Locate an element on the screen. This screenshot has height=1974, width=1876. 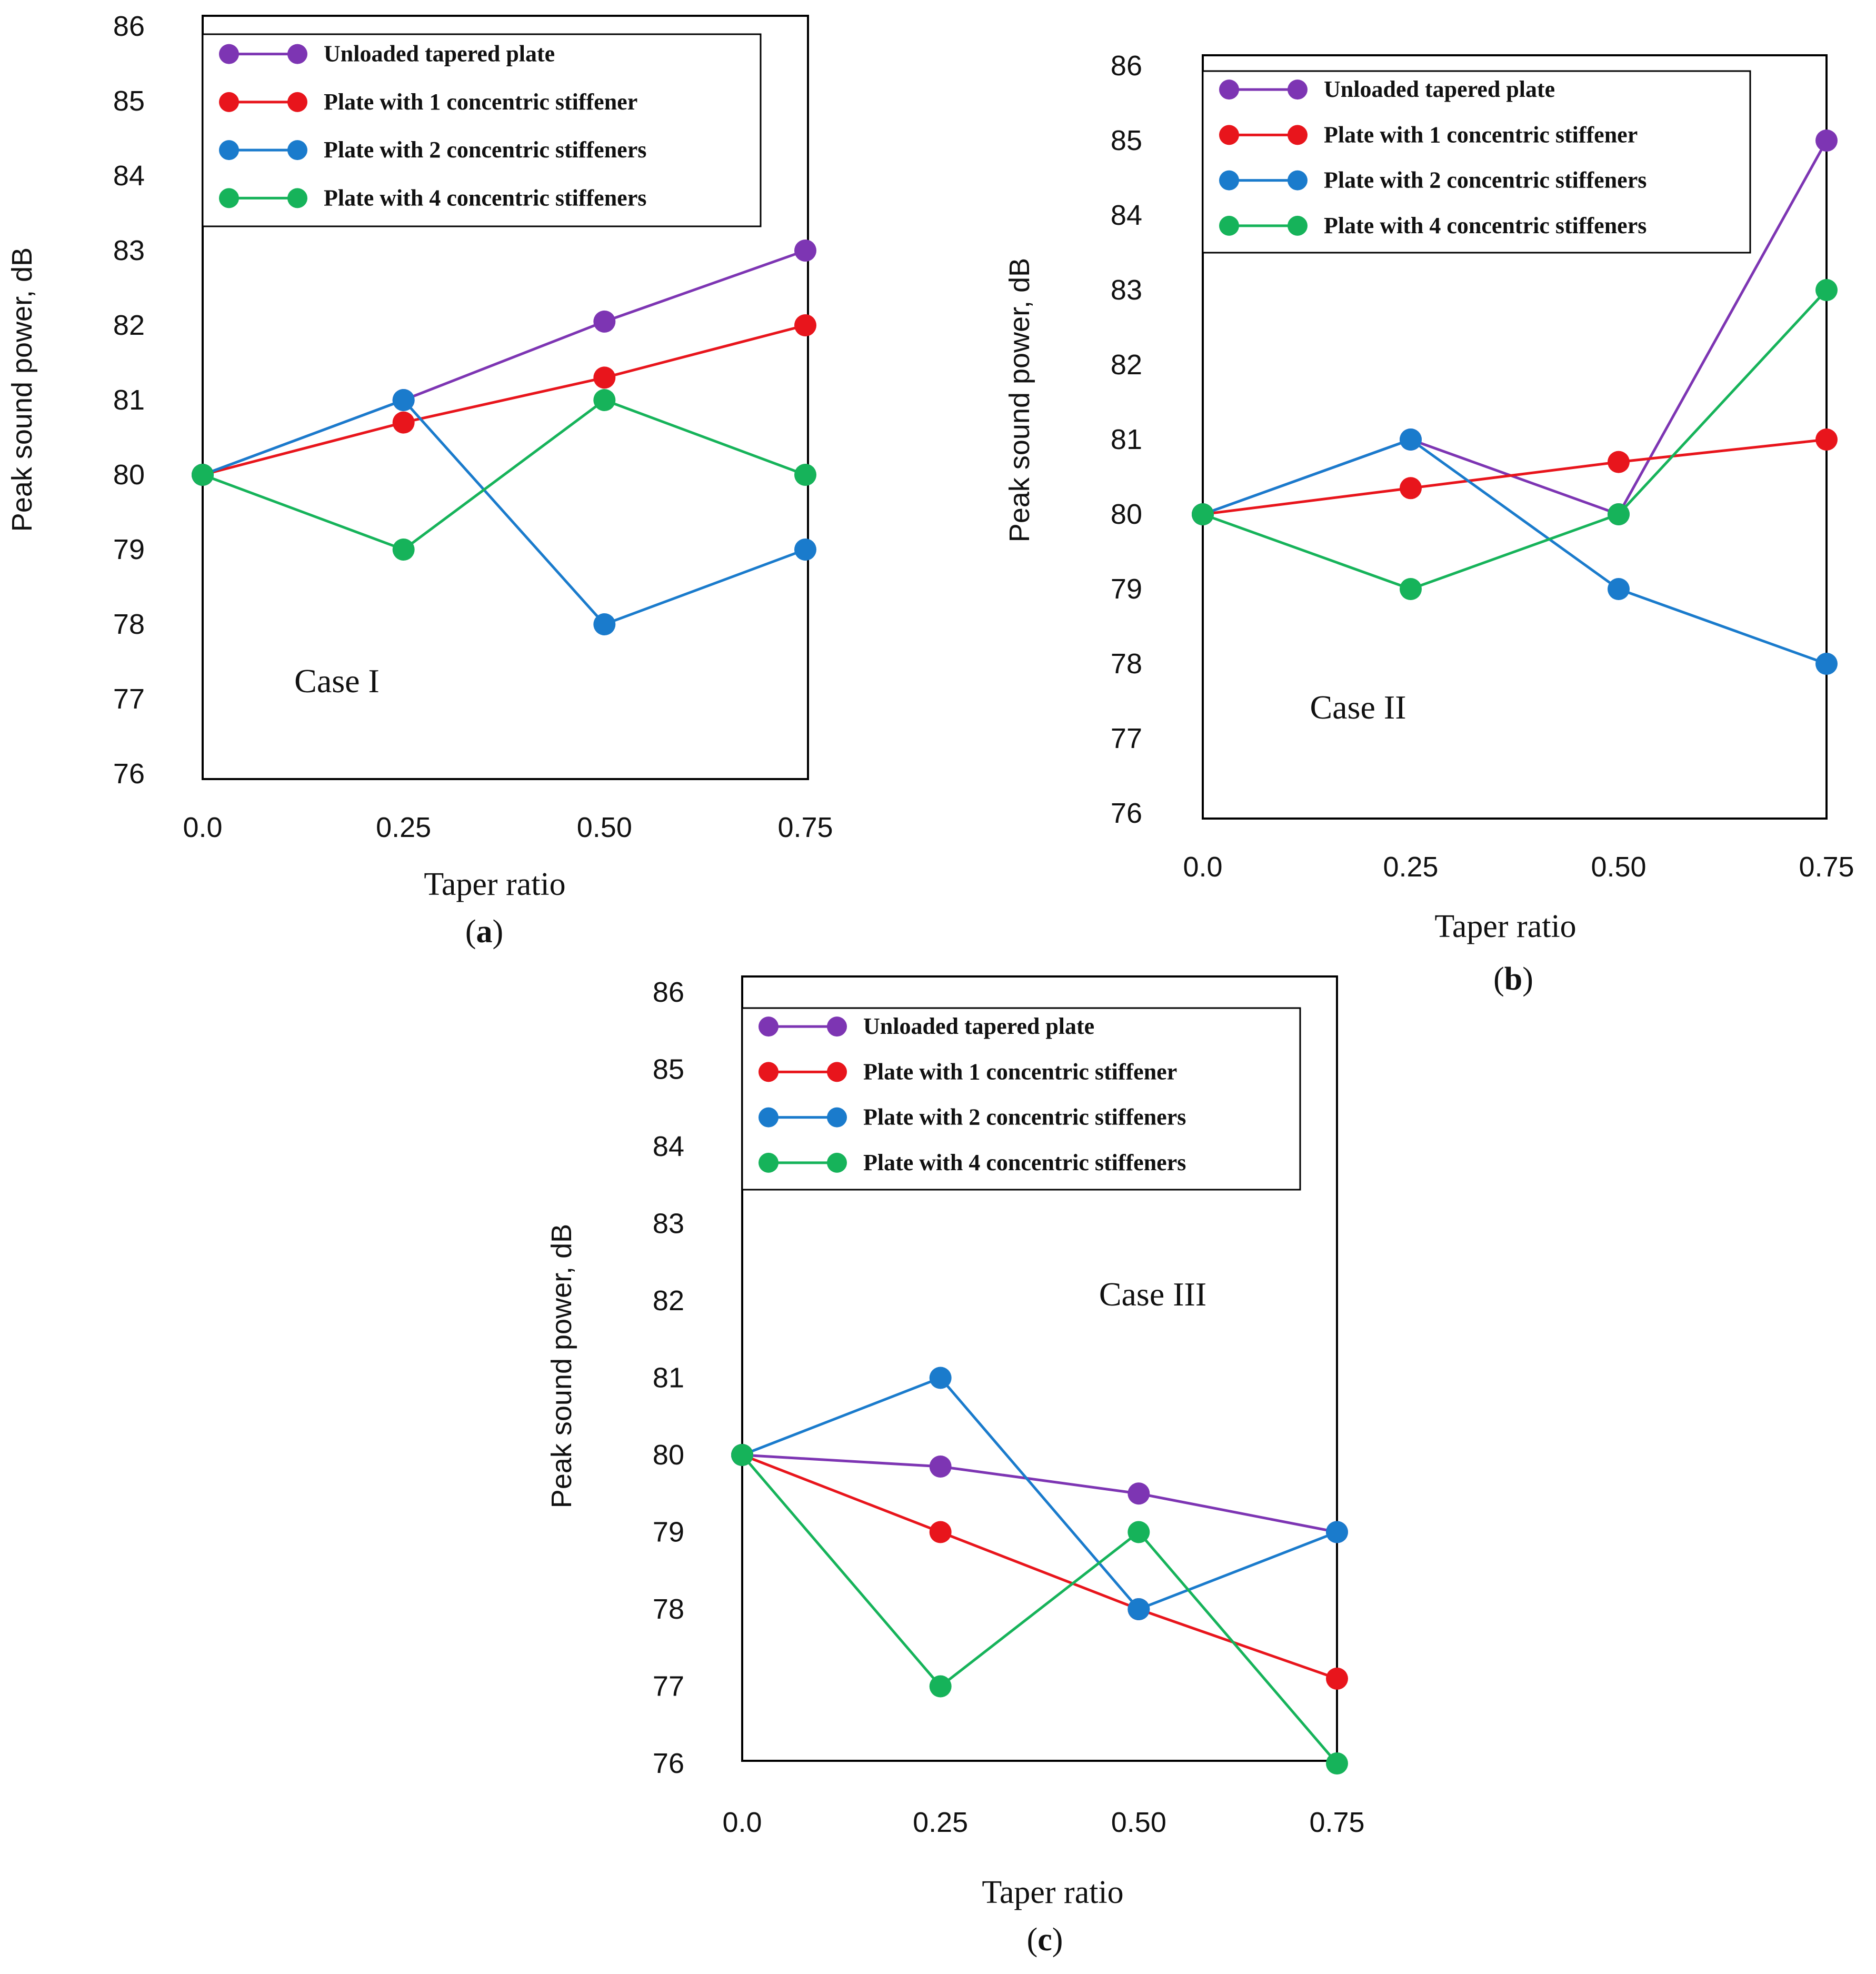
y-tick-label: 85 is located at coordinates (668, 1069).